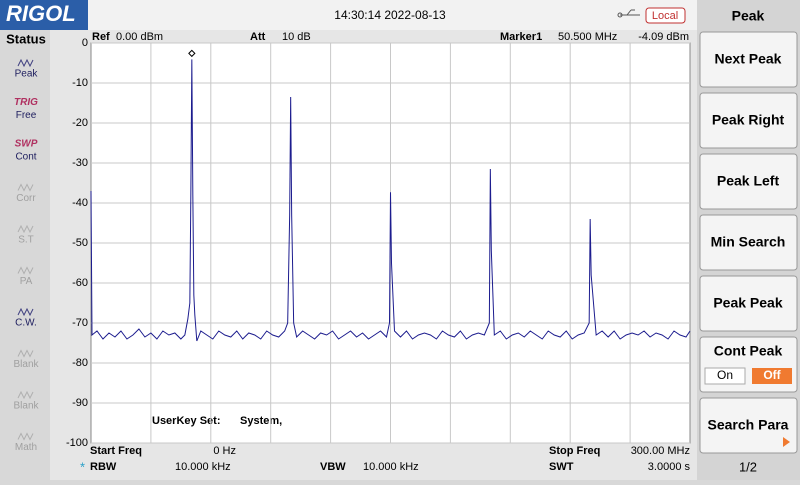 Image resolution: width=800 pixels, height=485 pixels. Describe the element at coordinates (258, 37) in the screenshot. I see `att-label: Att` at that location.